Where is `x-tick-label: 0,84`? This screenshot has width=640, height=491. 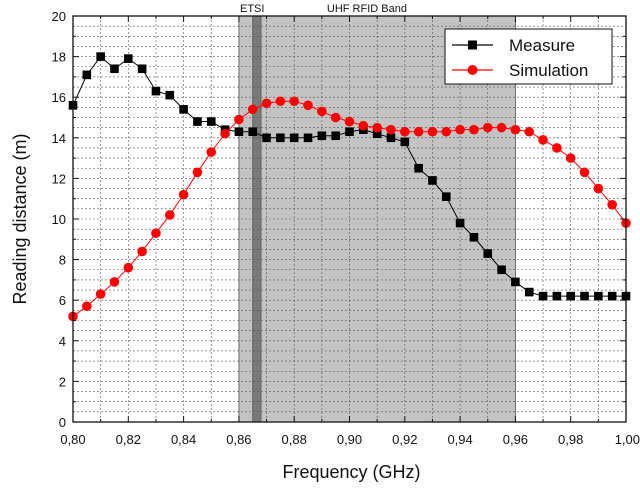
x-tick-label: 0,84 is located at coordinates (183, 439).